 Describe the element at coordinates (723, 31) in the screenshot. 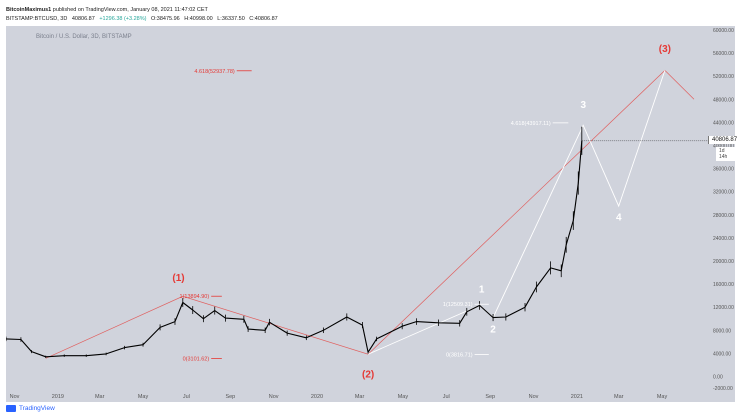

I see `y-tick-label: 60000.00` at that location.